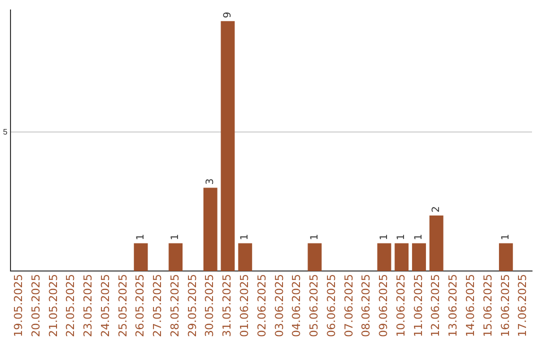 The height and width of the screenshot is (340, 540). Describe the element at coordinates (366, 306) in the screenshot. I see `x-tick-label: 08.06.2025` at that location.